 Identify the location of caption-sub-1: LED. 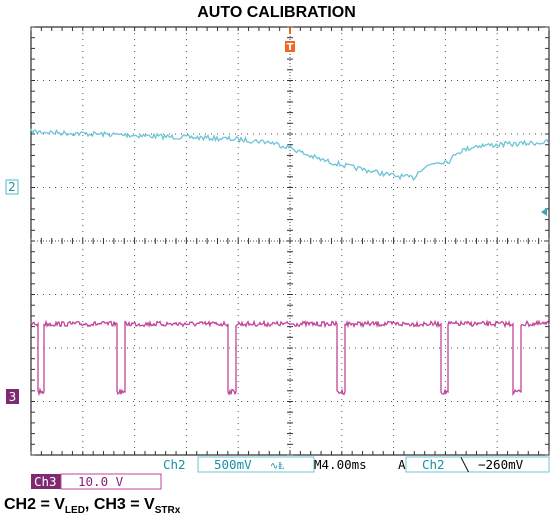
(74, 511).